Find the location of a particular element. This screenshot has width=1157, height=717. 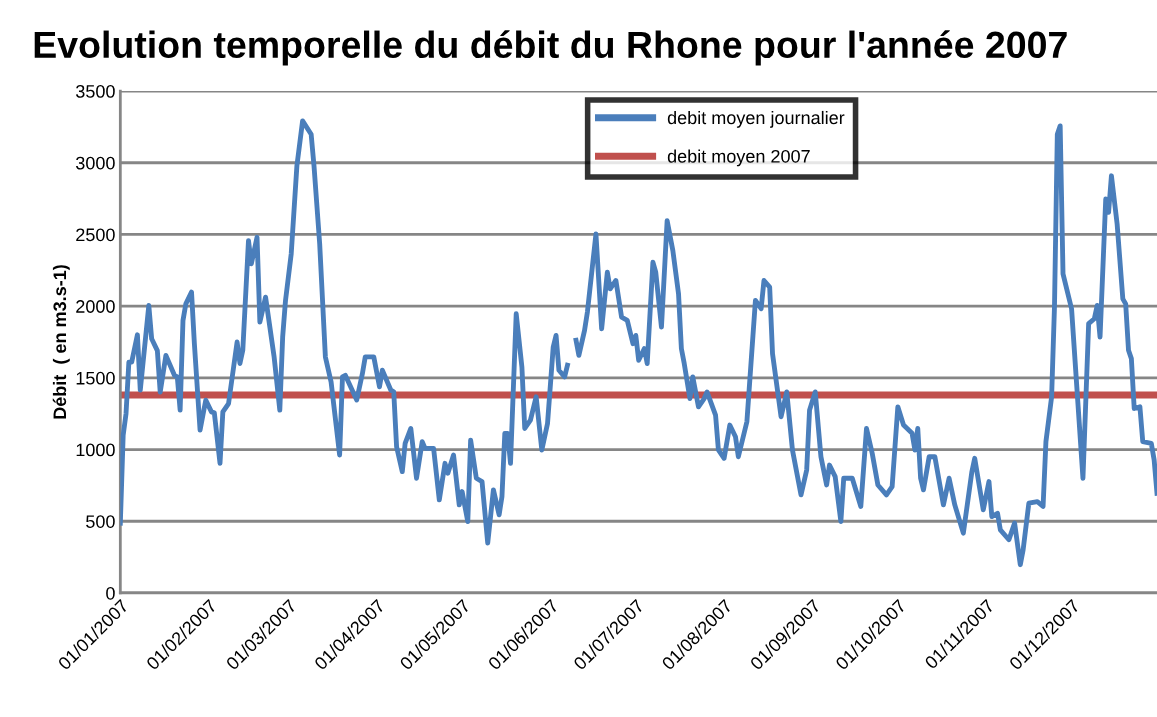

legend-label: debit moyen journalier is located at coordinates (756, 119).